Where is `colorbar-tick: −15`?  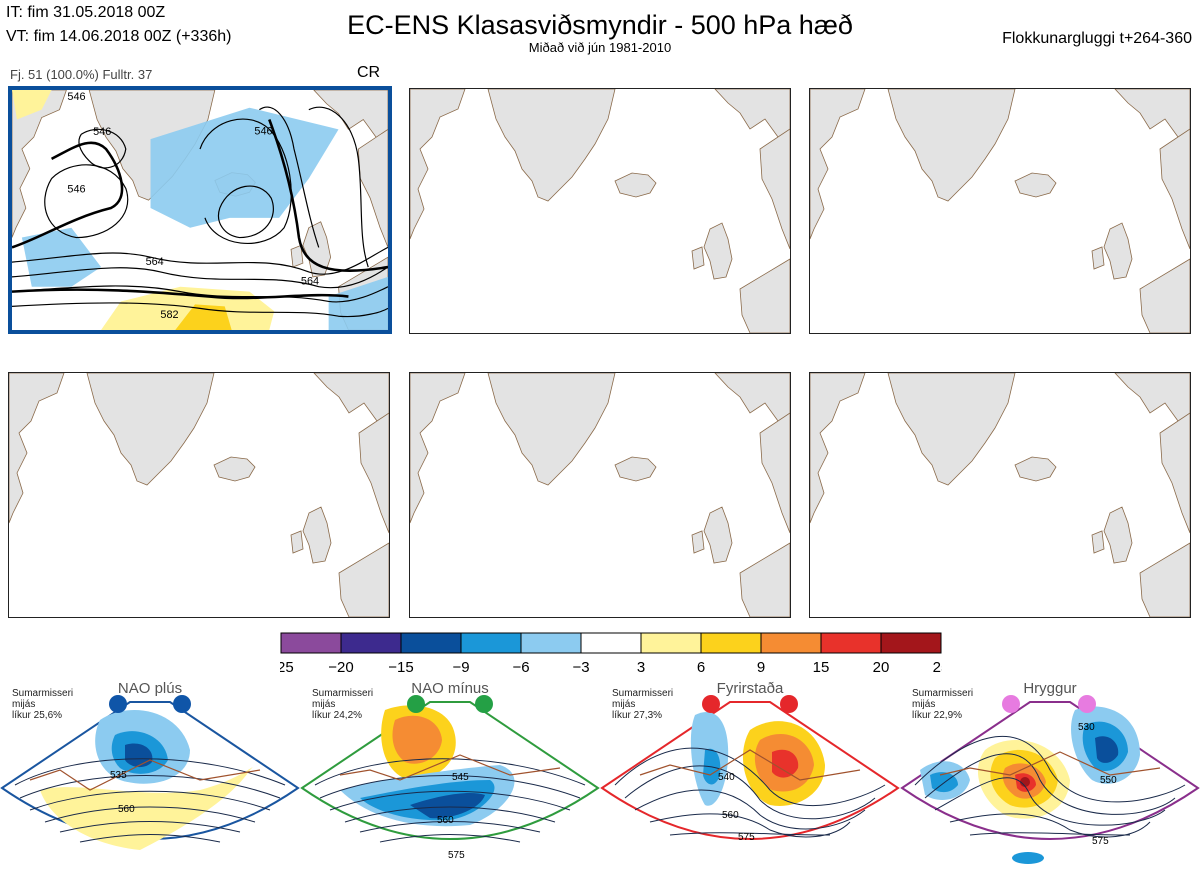 colorbar-tick: −15 is located at coordinates (400, 667).